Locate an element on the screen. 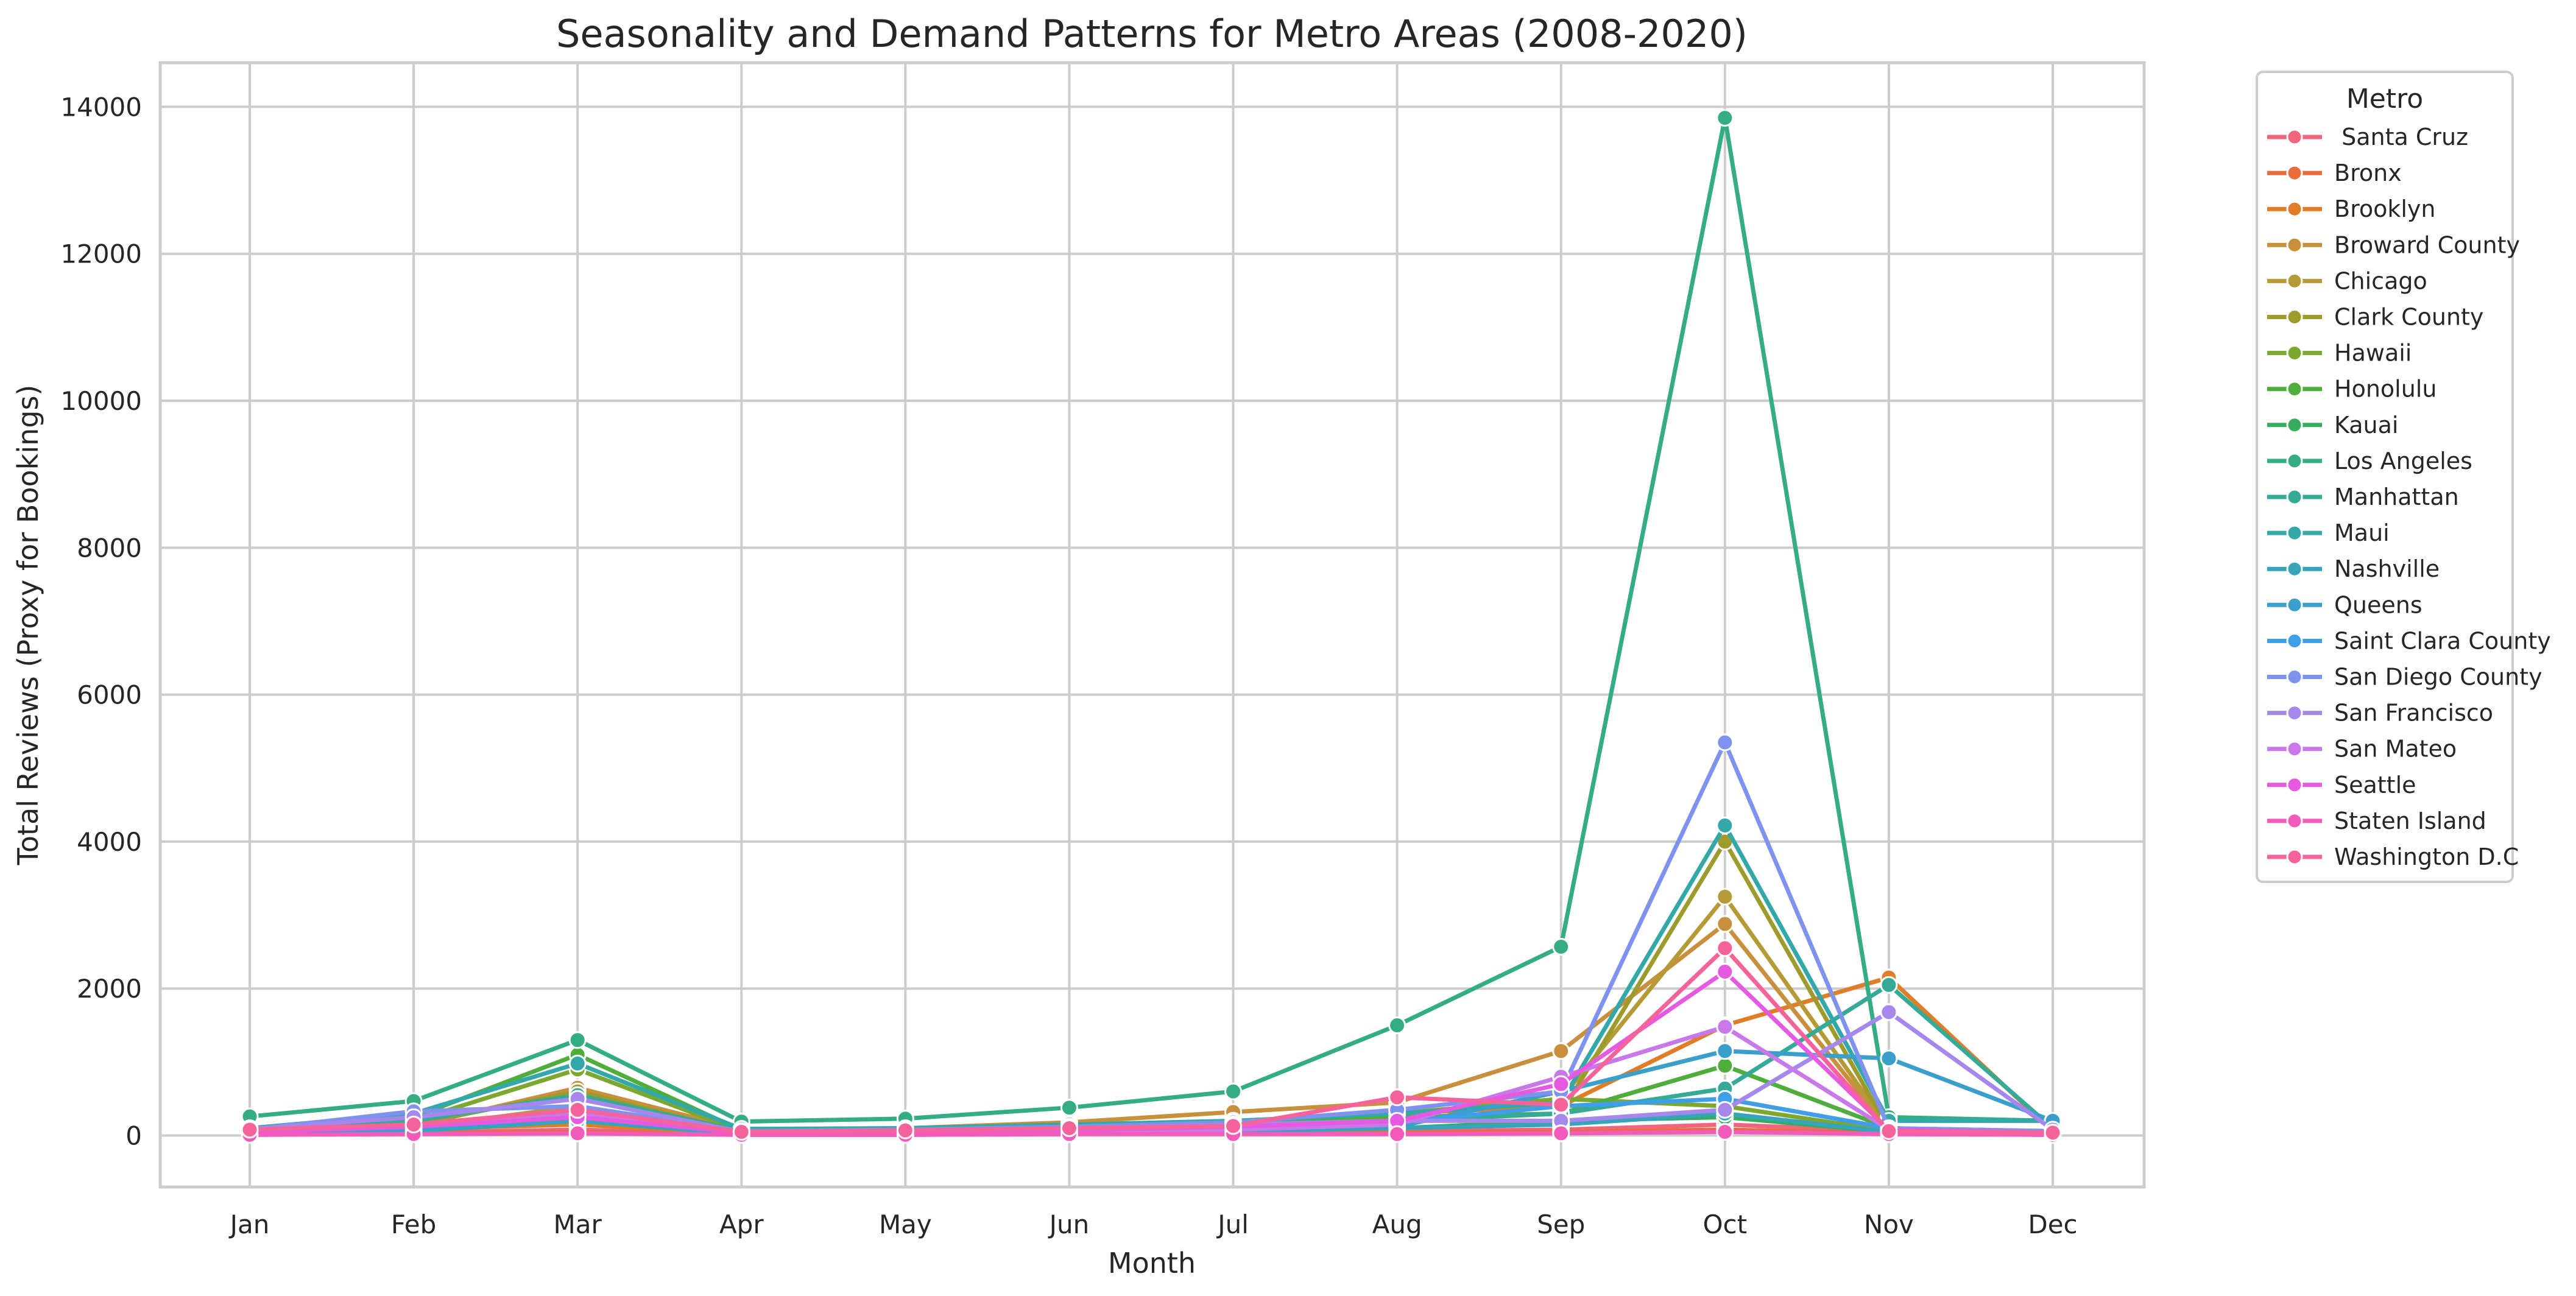 This screenshot has height=1296, width=2576. y-tick-label: 10000 is located at coordinates (101, 401).